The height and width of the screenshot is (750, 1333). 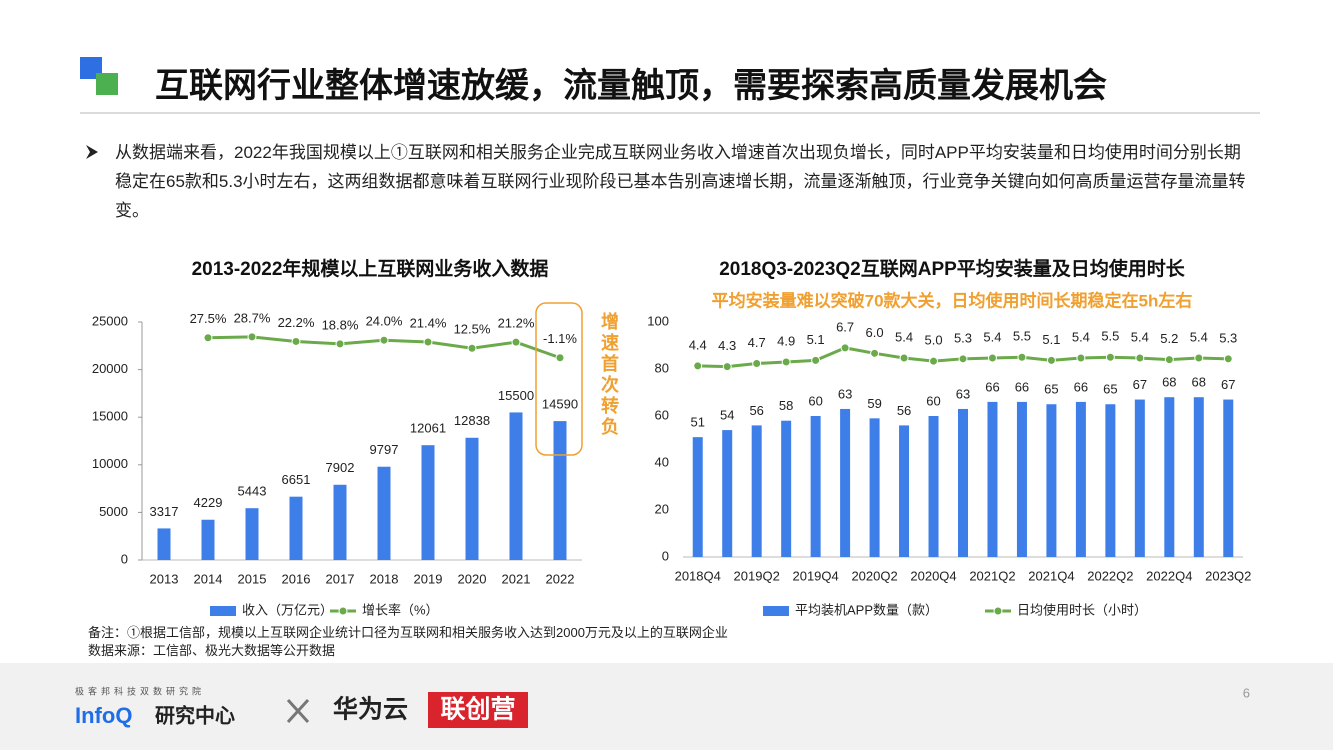 I want to click on annotation: 增速首次转负, so click(x=609, y=375).